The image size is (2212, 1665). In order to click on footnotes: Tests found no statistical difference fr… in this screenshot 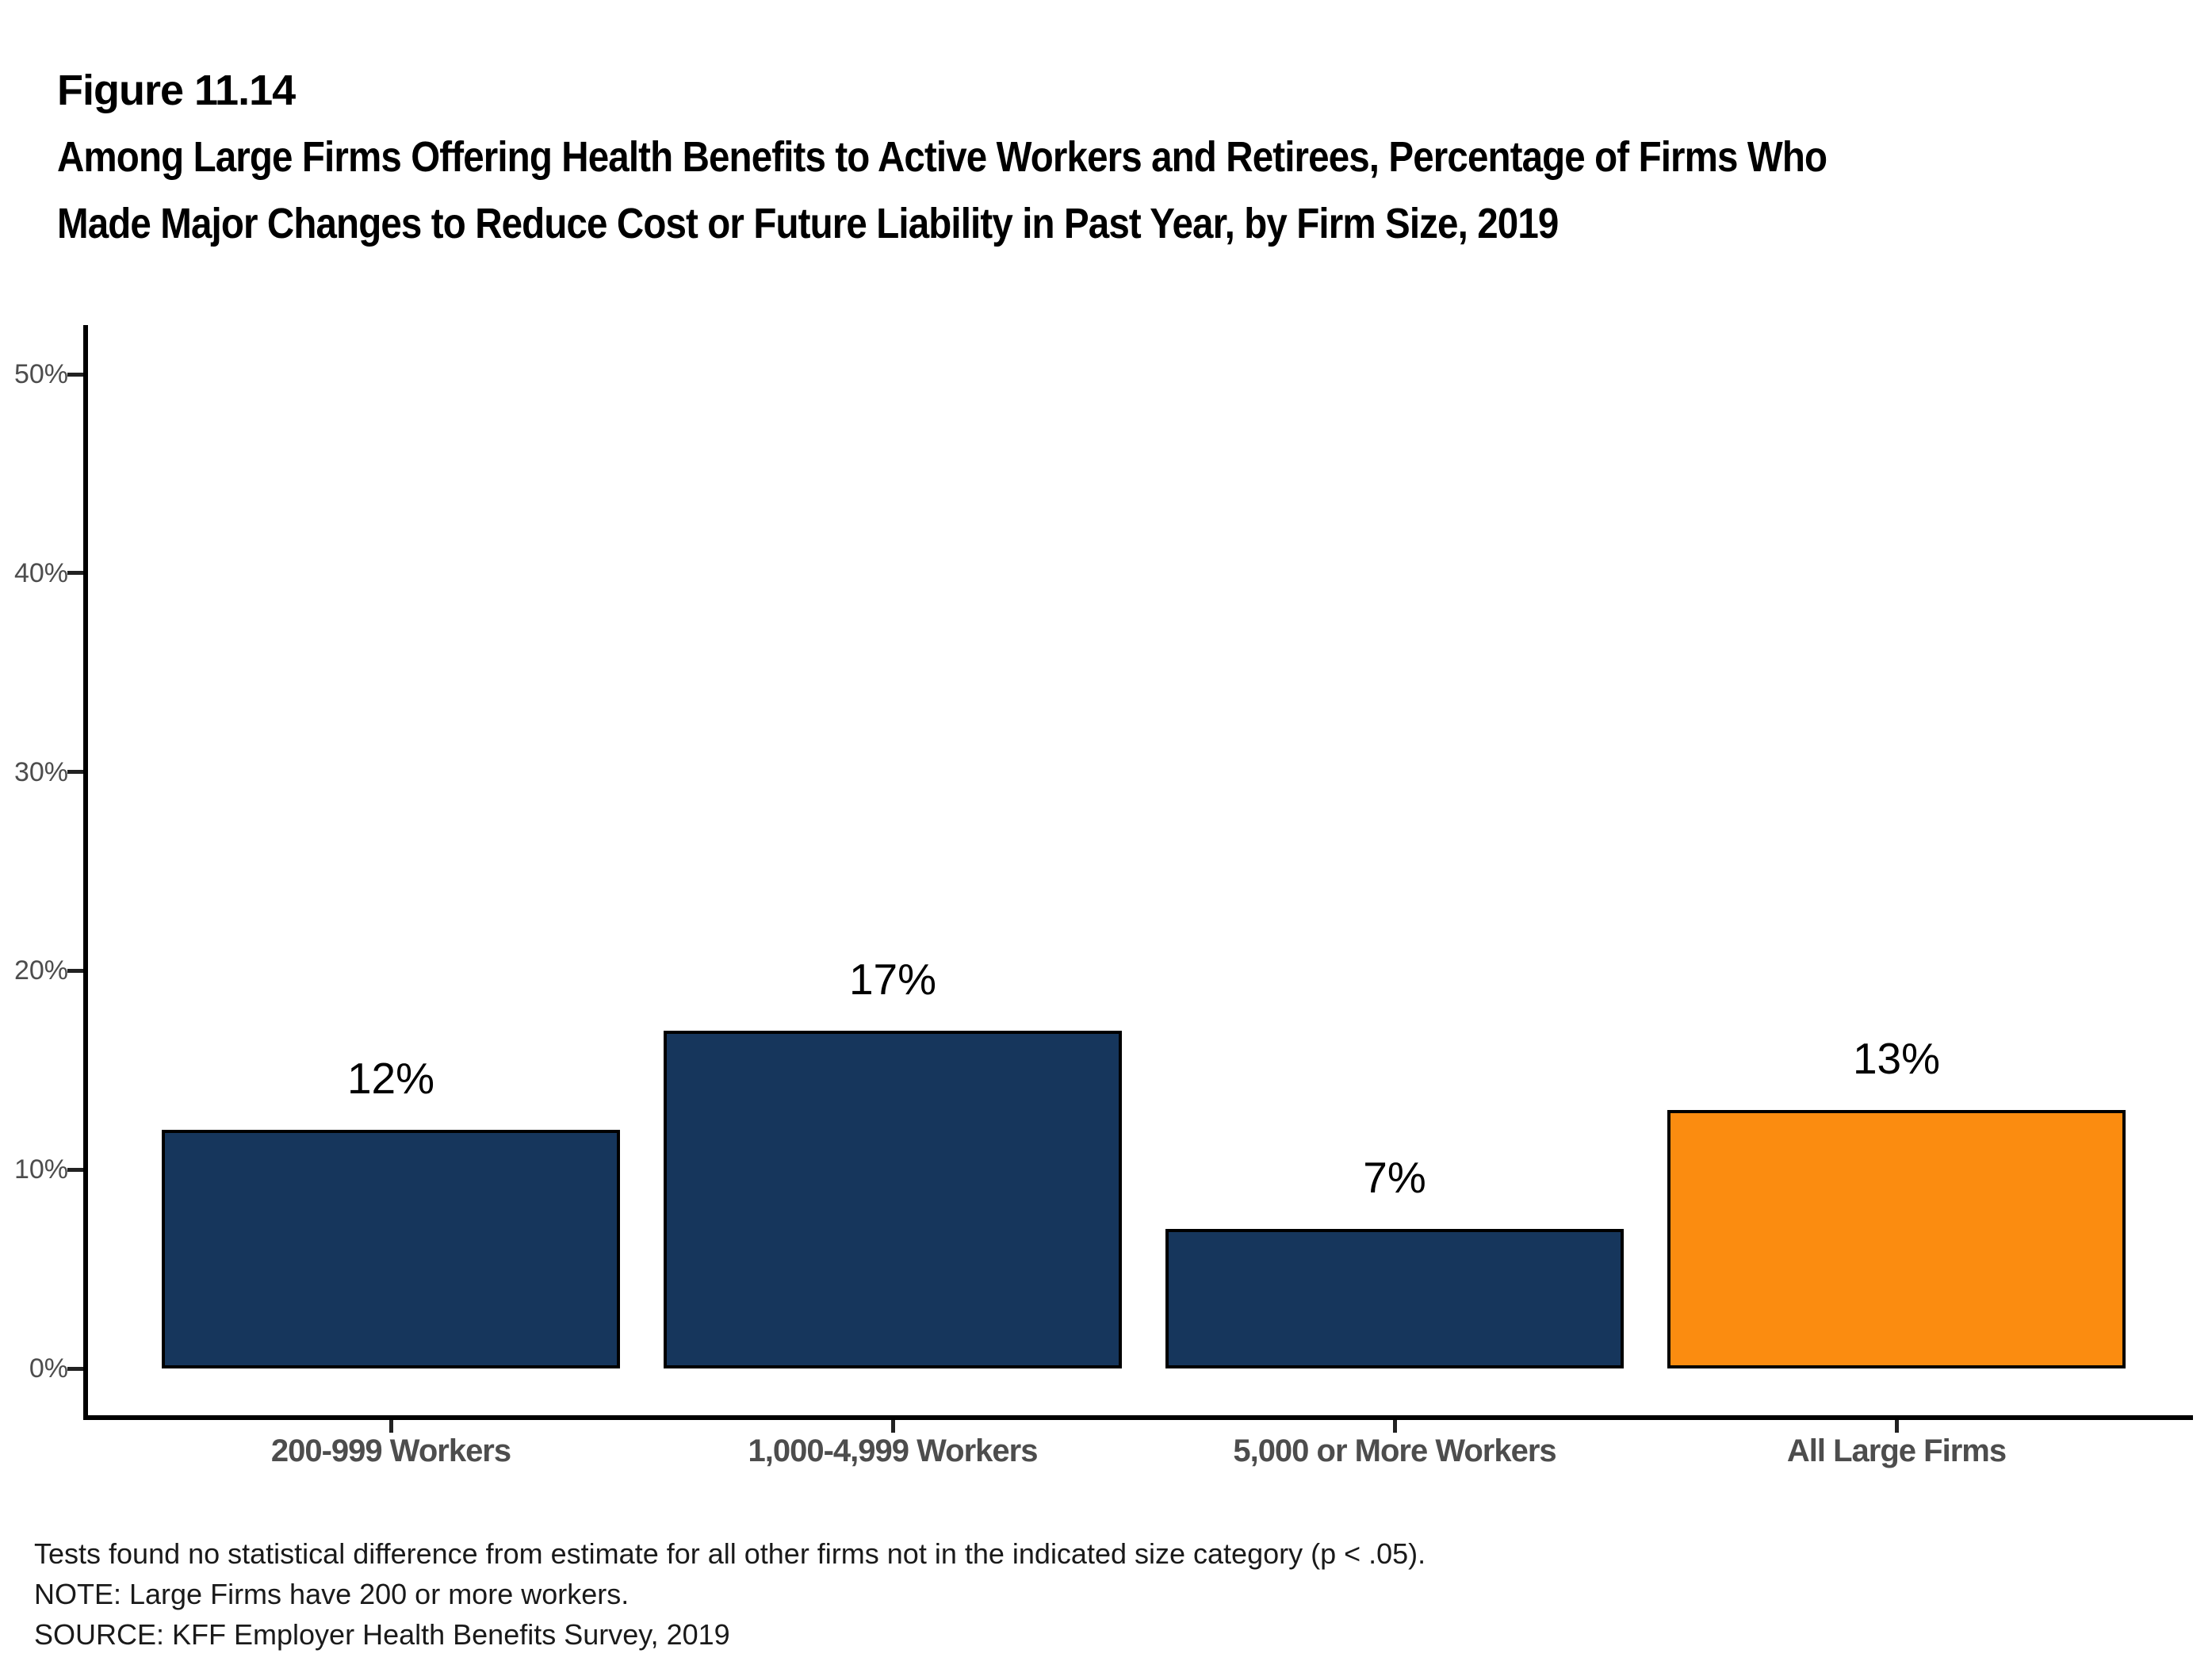, I will do `click(1104, 1594)`.